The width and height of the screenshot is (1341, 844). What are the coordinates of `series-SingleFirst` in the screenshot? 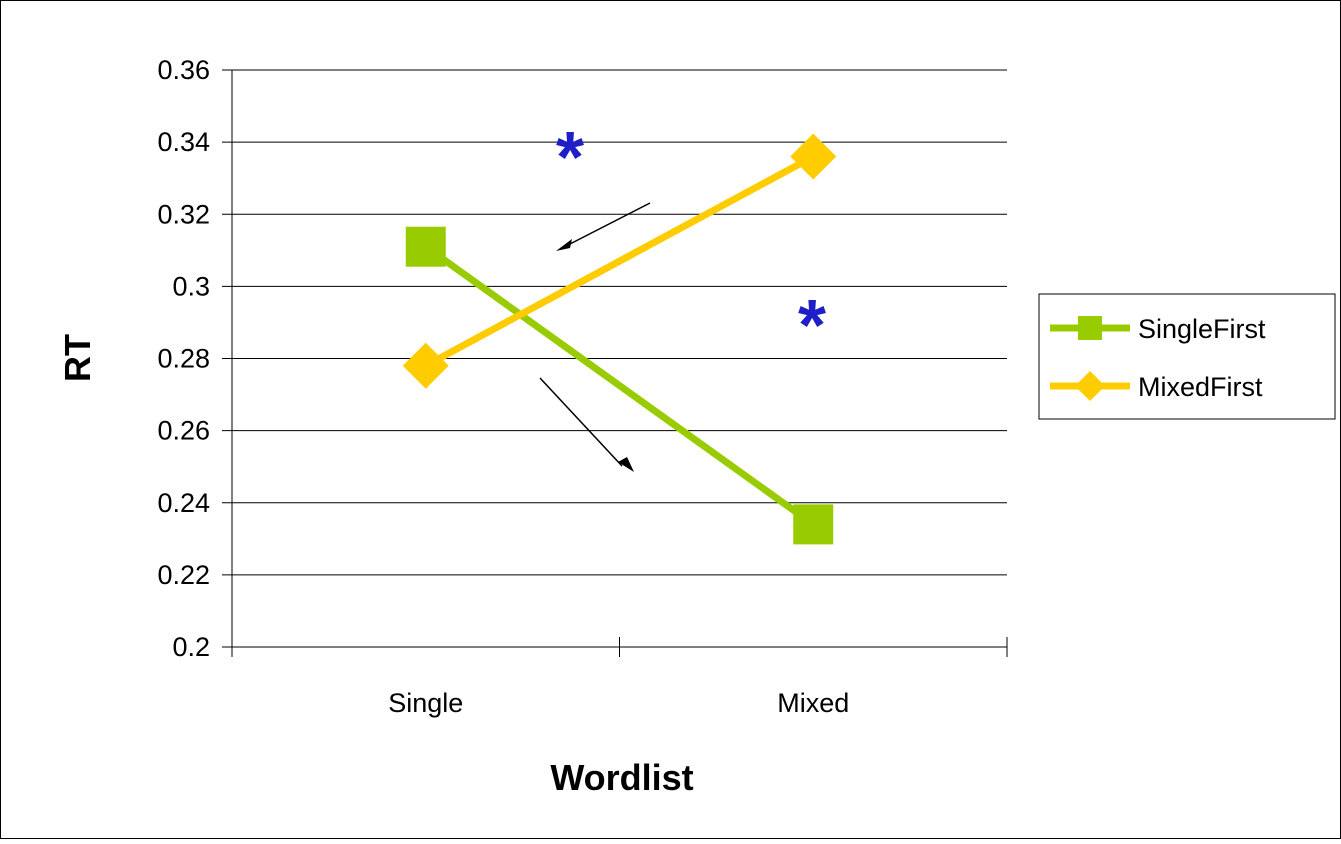 It's located at (619, 385).